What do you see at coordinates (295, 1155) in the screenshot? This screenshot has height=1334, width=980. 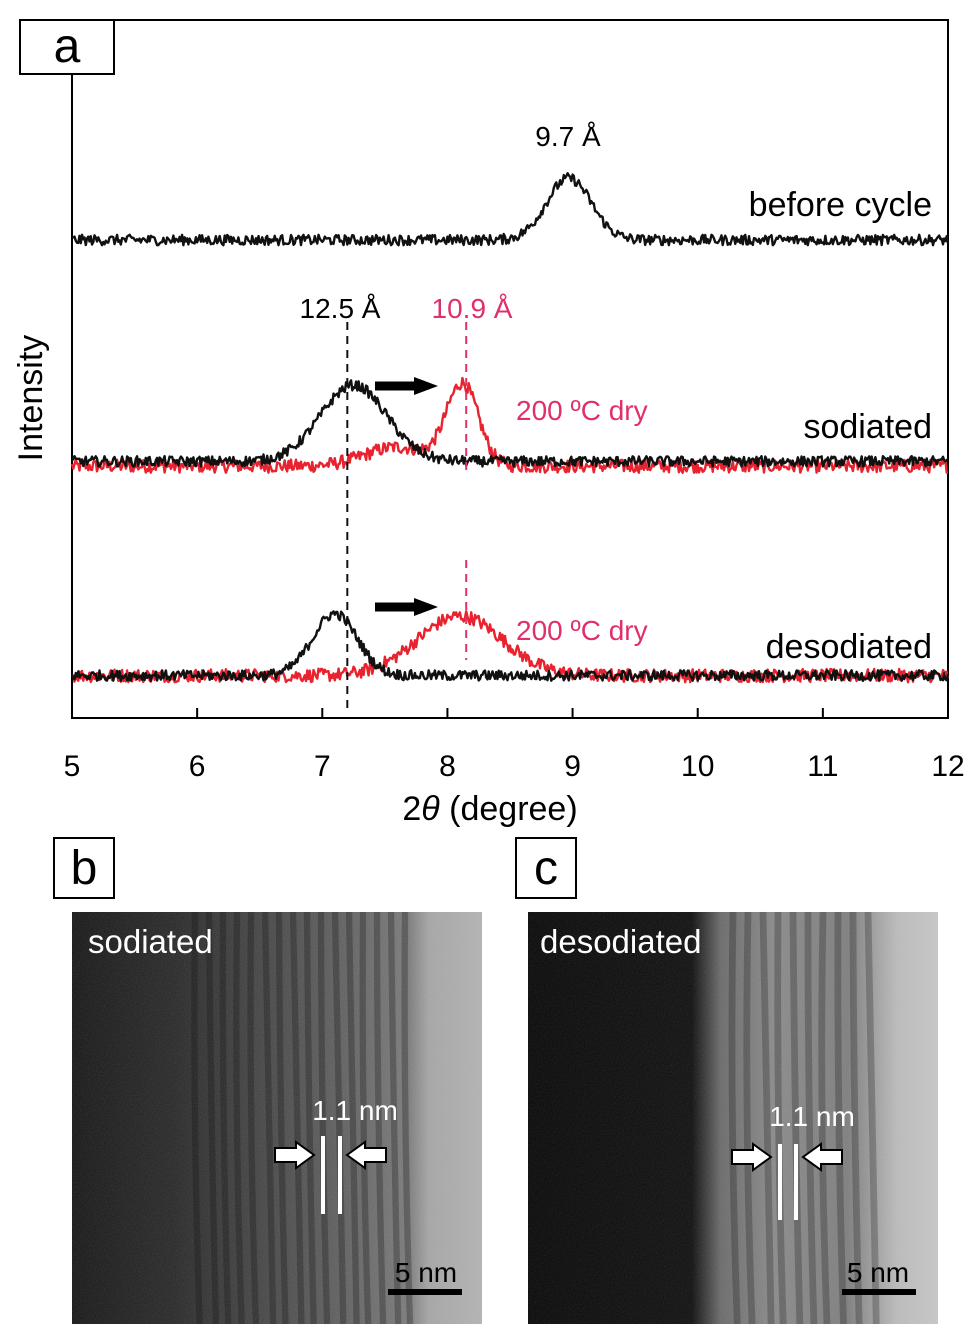 I see `arrow-left-b` at bounding box center [295, 1155].